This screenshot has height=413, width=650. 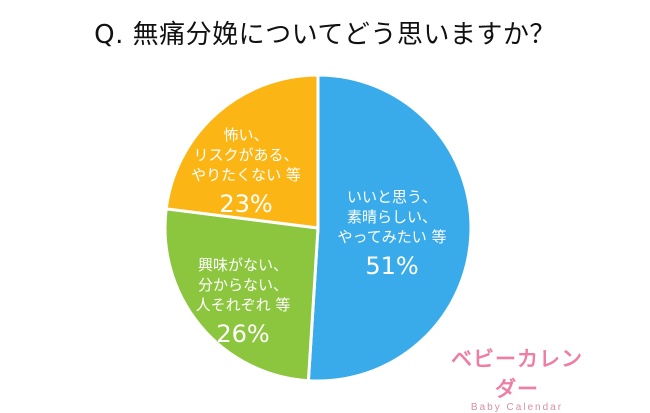 What do you see at coordinates (245, 155) in the screenshot?
I see `slice-3-label-line: リスクがある、` at bounding box center [245, 155].